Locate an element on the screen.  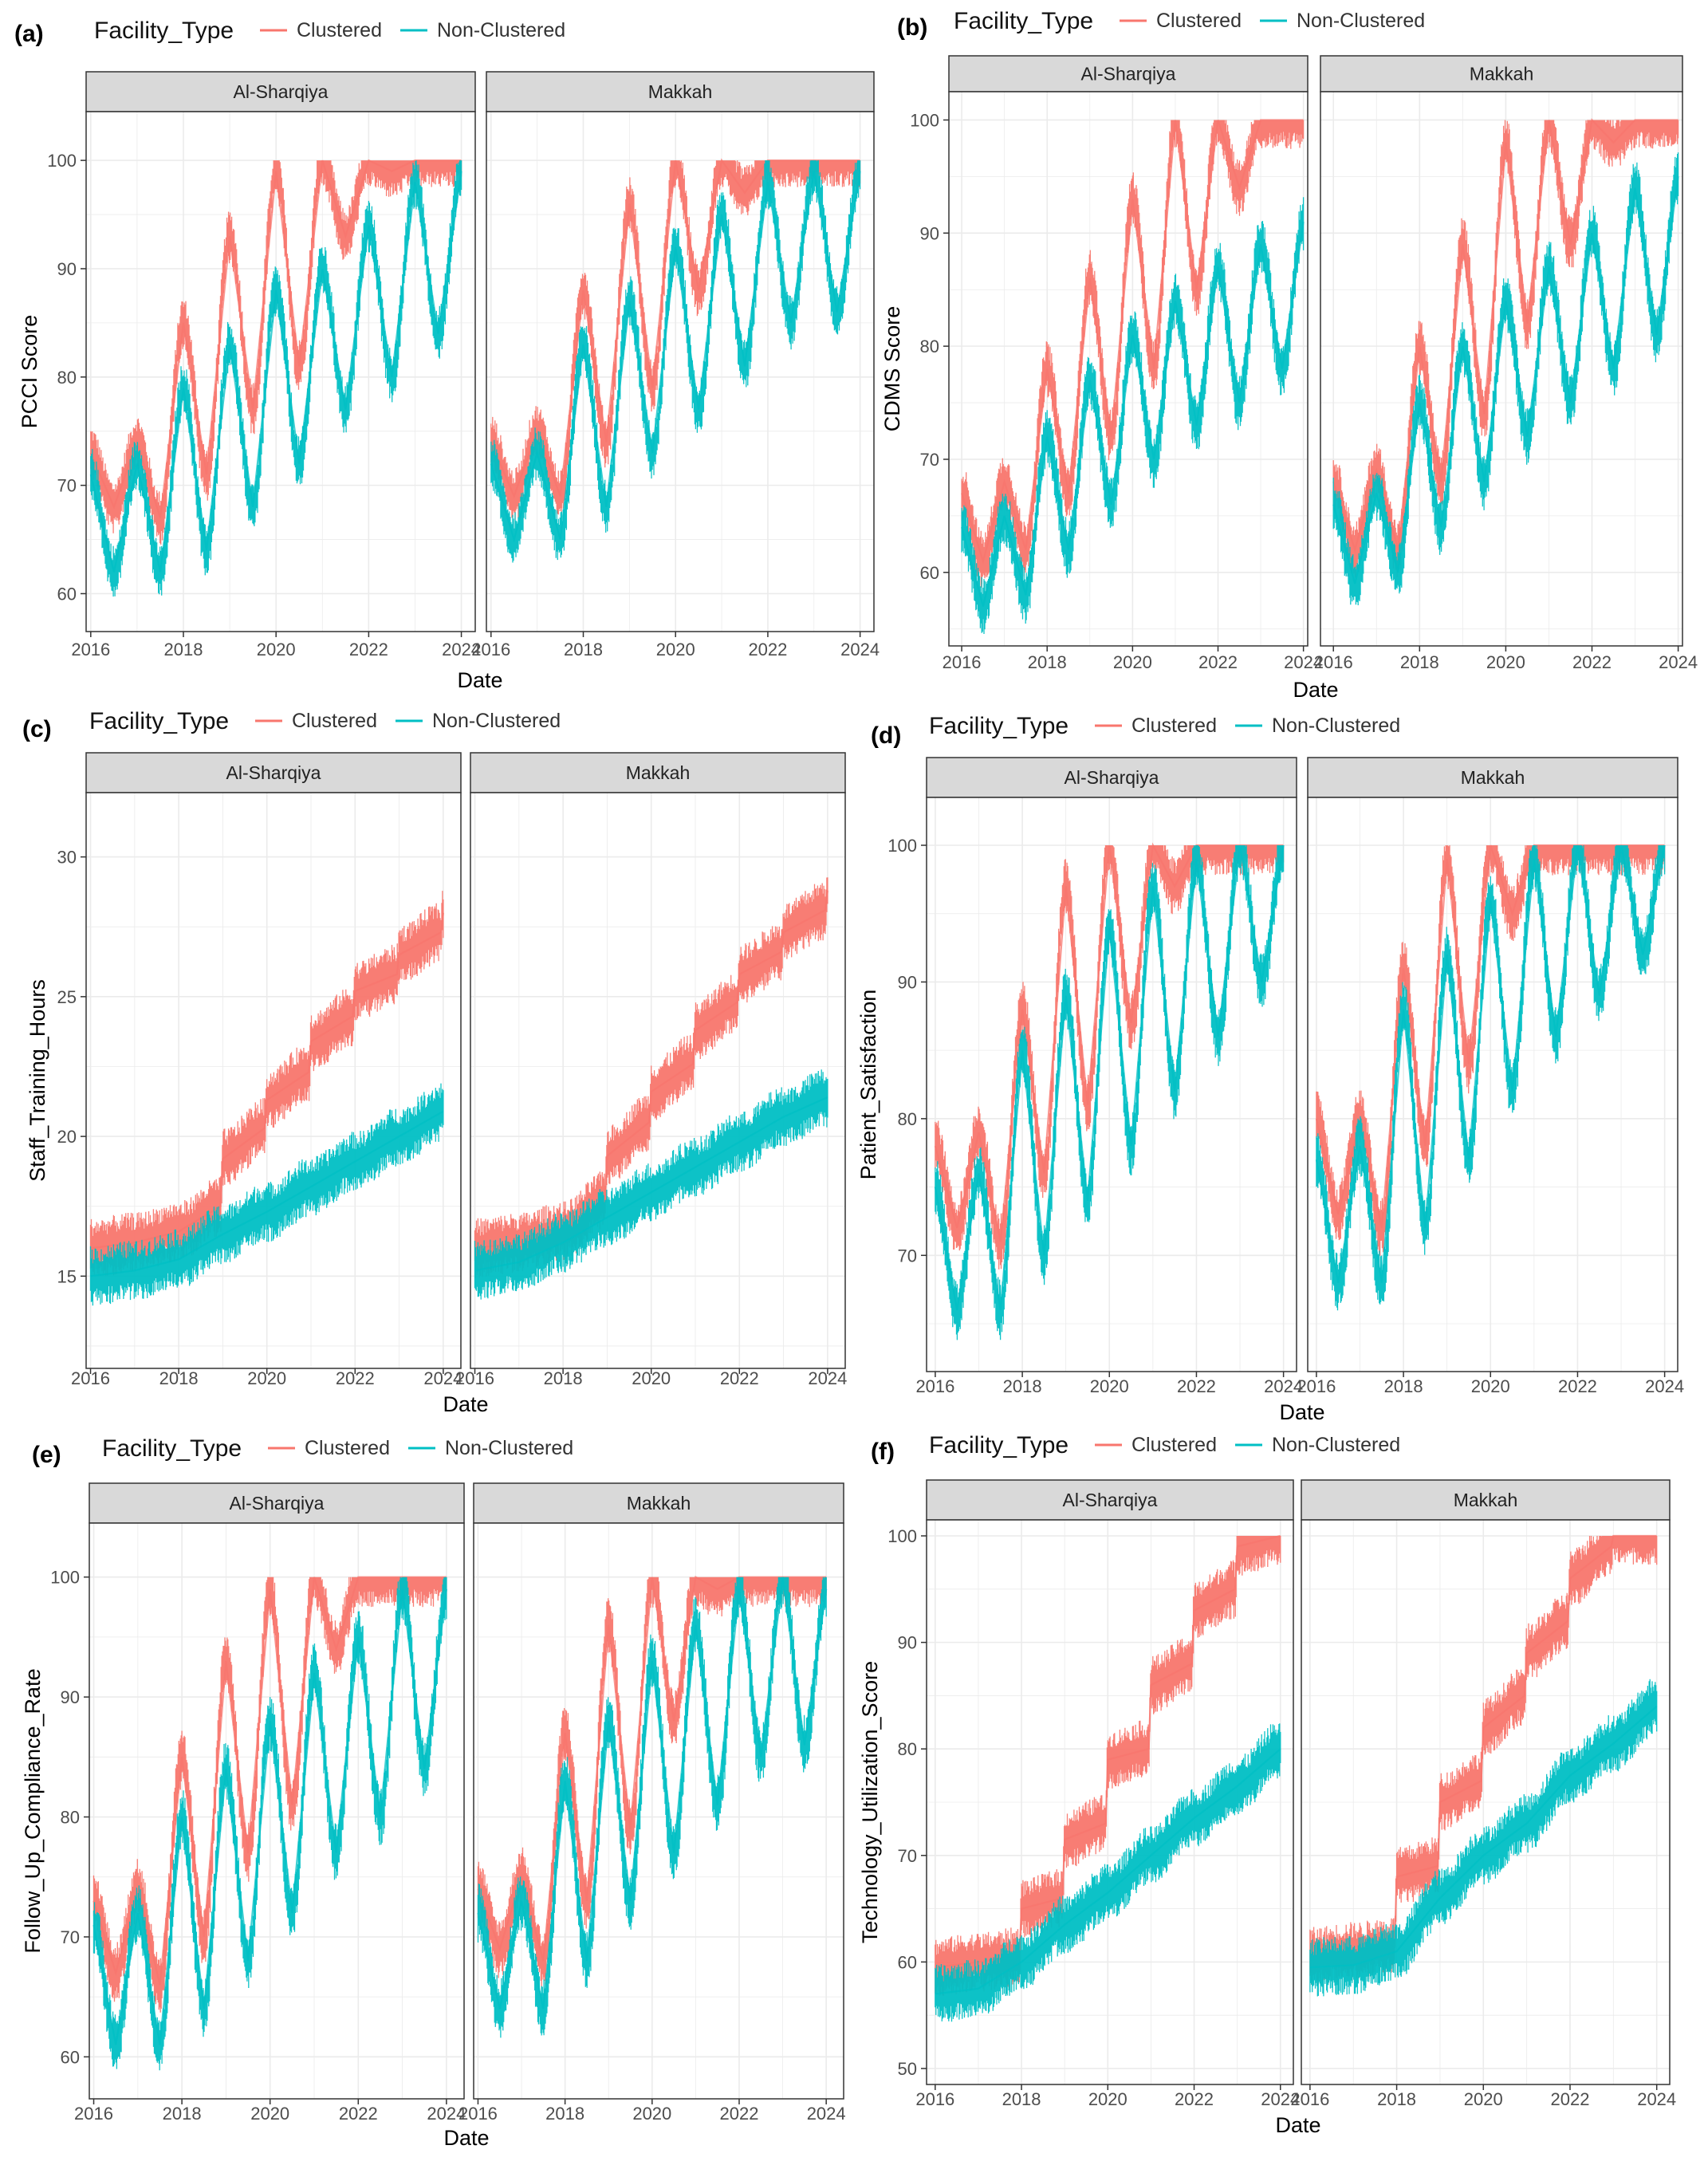
y-tick-label: 30 is located at coordinates (67, 858).